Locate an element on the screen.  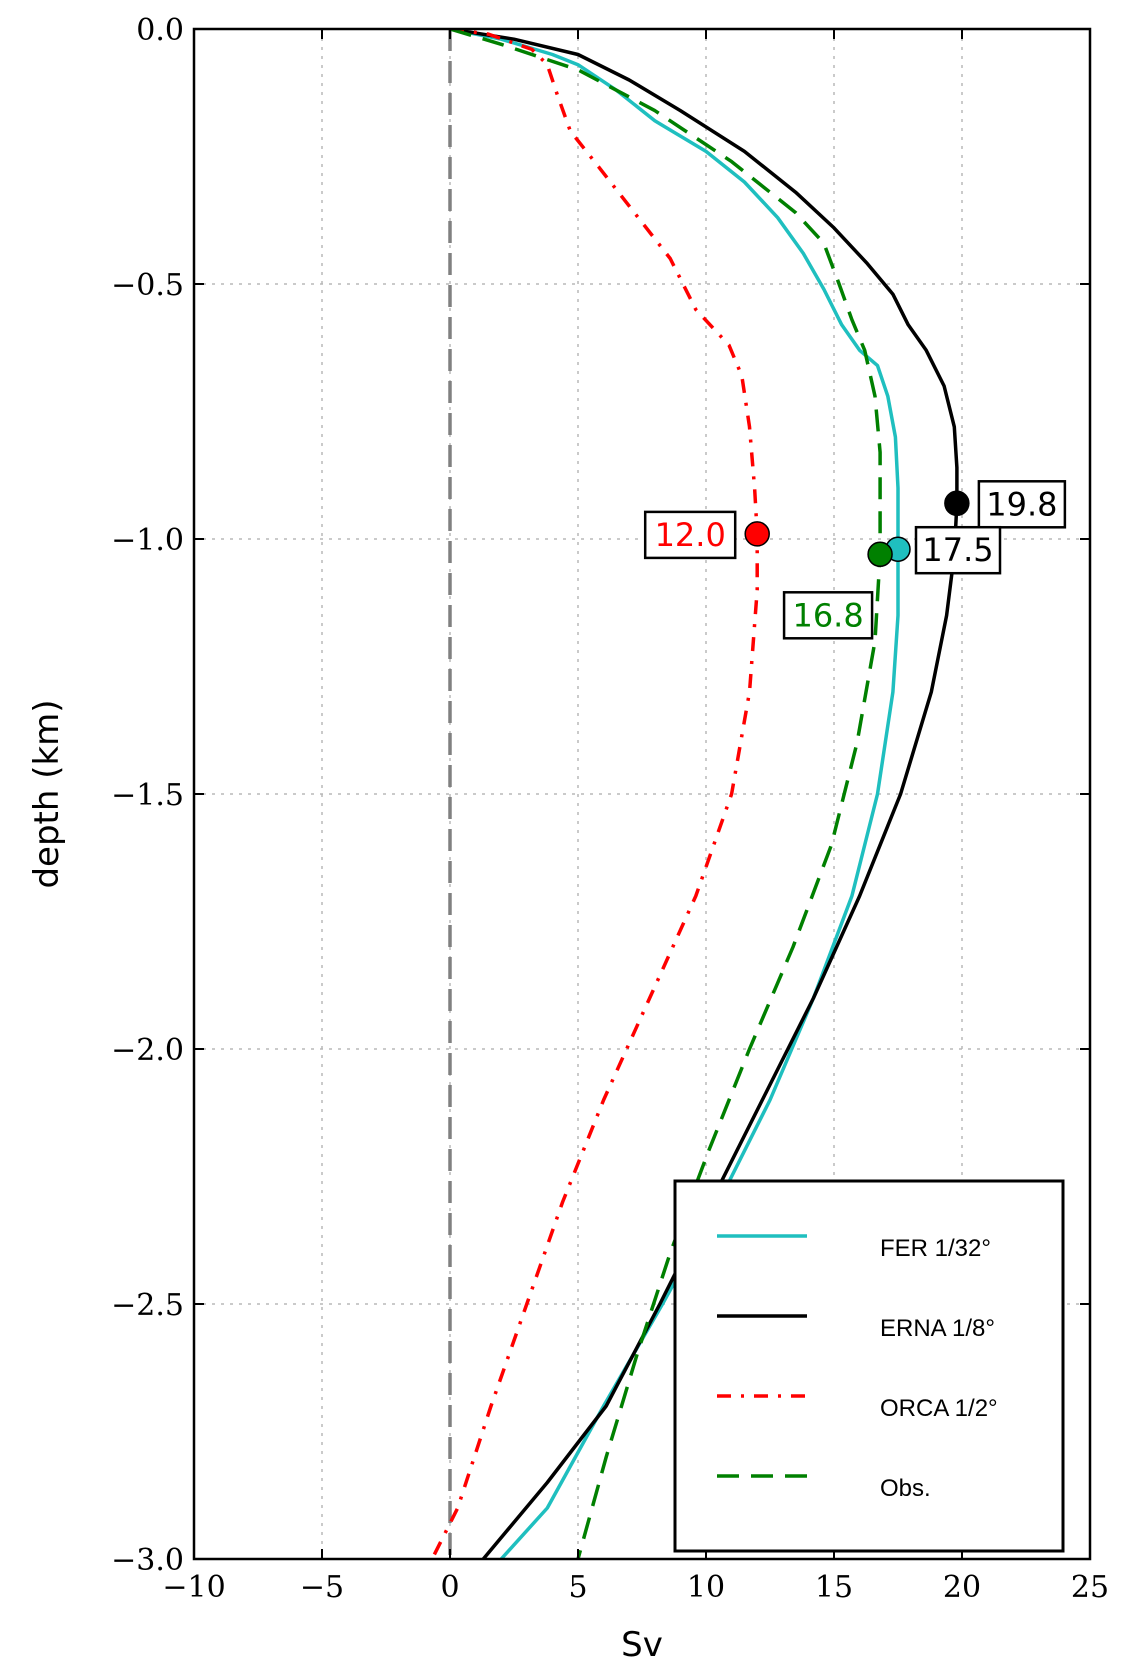
y-tick-label-4: −2.0 is located at coordinates (147, 1050).